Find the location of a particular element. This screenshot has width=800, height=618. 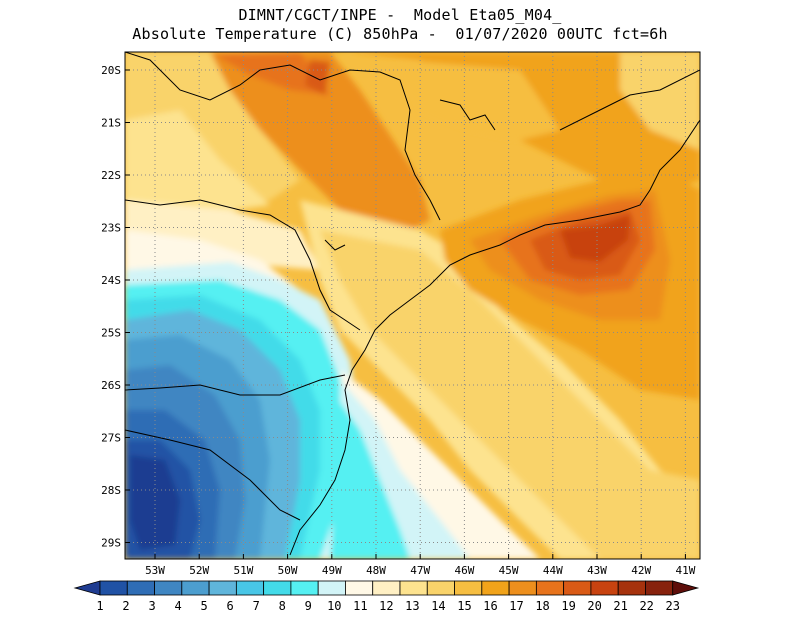

colorbar-label: 14 is located at coordinates (438, 606).